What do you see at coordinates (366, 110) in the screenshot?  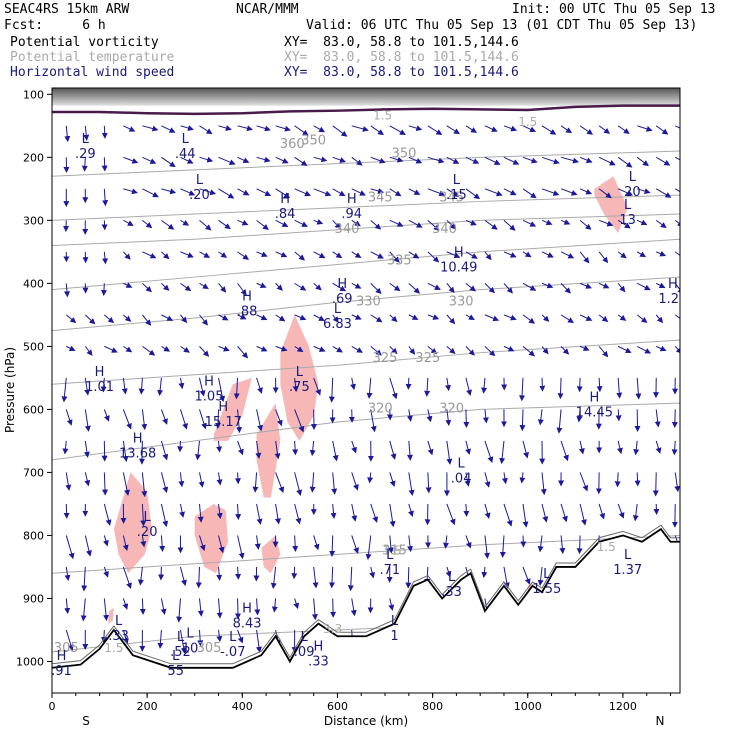 I see `tropopause-pv-contour` at bounding box center [366, 110].